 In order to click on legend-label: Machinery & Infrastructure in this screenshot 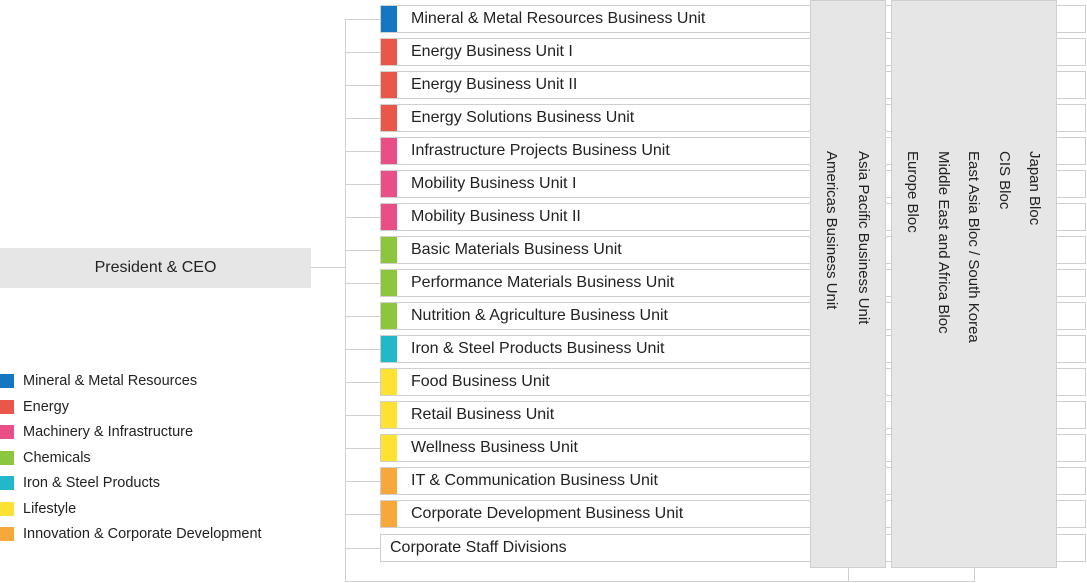, I will do `click(108, 432)`.